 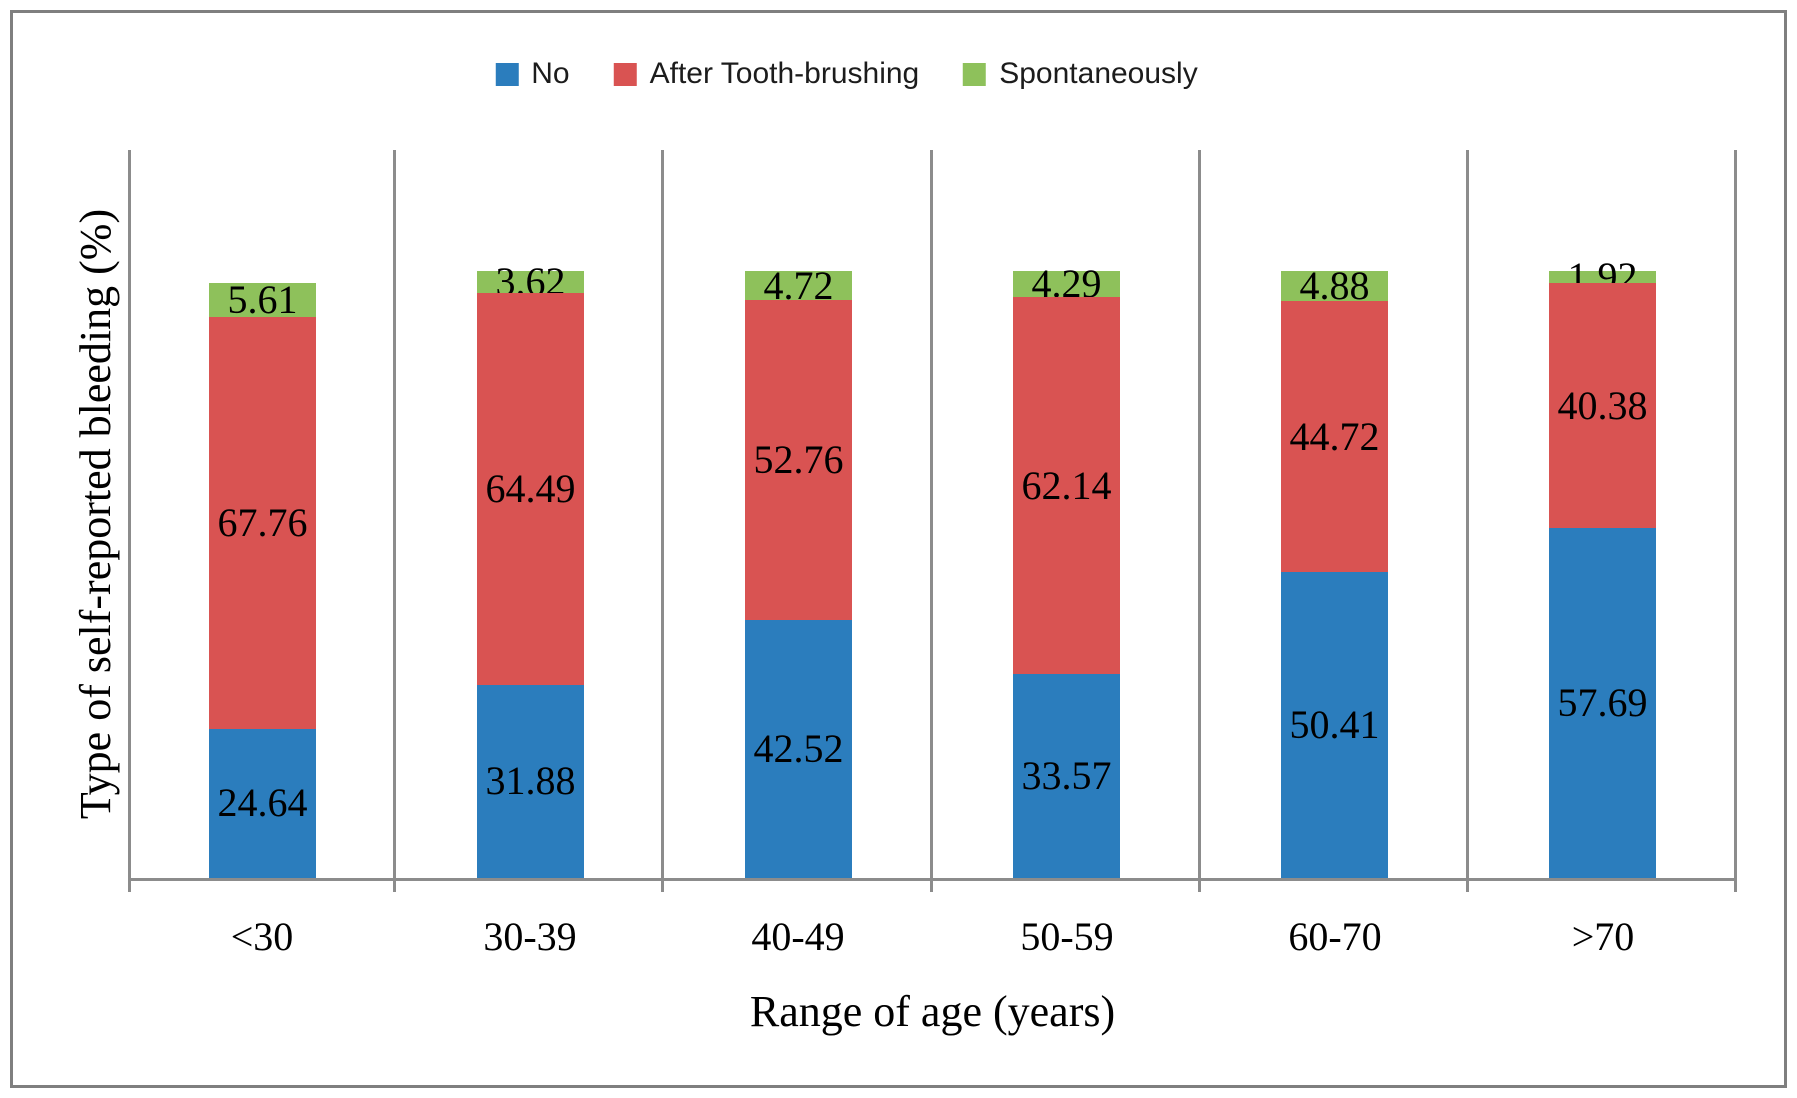 What do you see at coordinates (262, 936) in the screenshot?
I see `x-category-label: <30` at bounding box center [262, 936].